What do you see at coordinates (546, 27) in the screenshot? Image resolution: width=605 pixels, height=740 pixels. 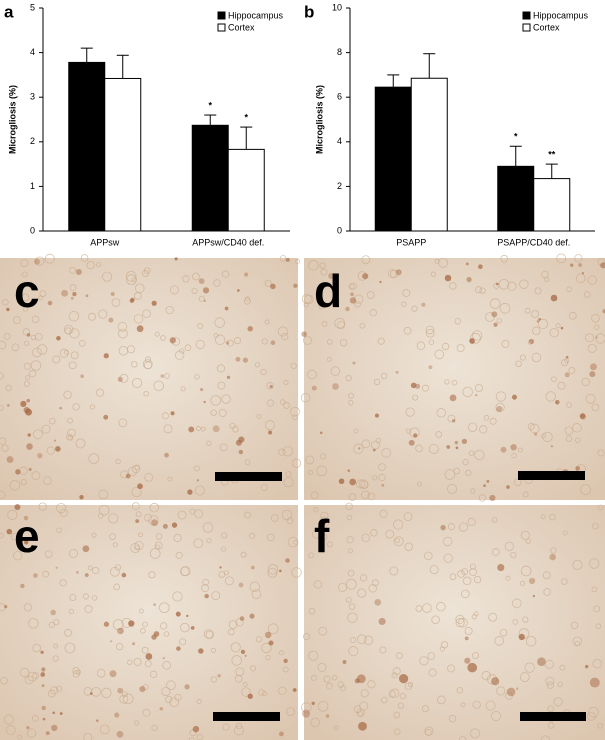 I see `legend-label: Cortex` at bounding box center [546, 27].